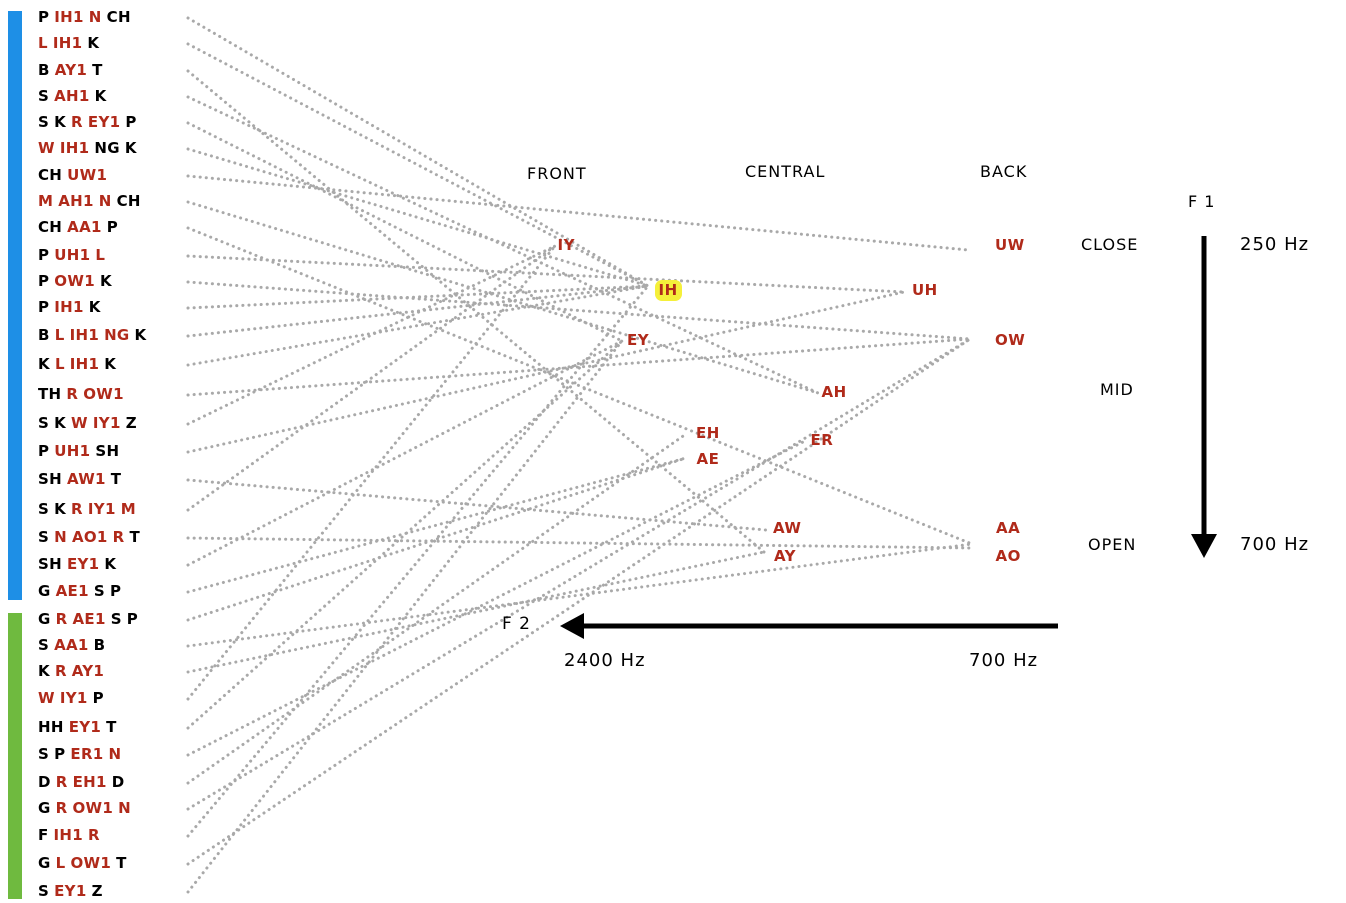 The width and height of the screenshot is (1346, 903). Describe the element at coordinates (15, 305) in the screenshot. I see `group-bar-blue` at that location.